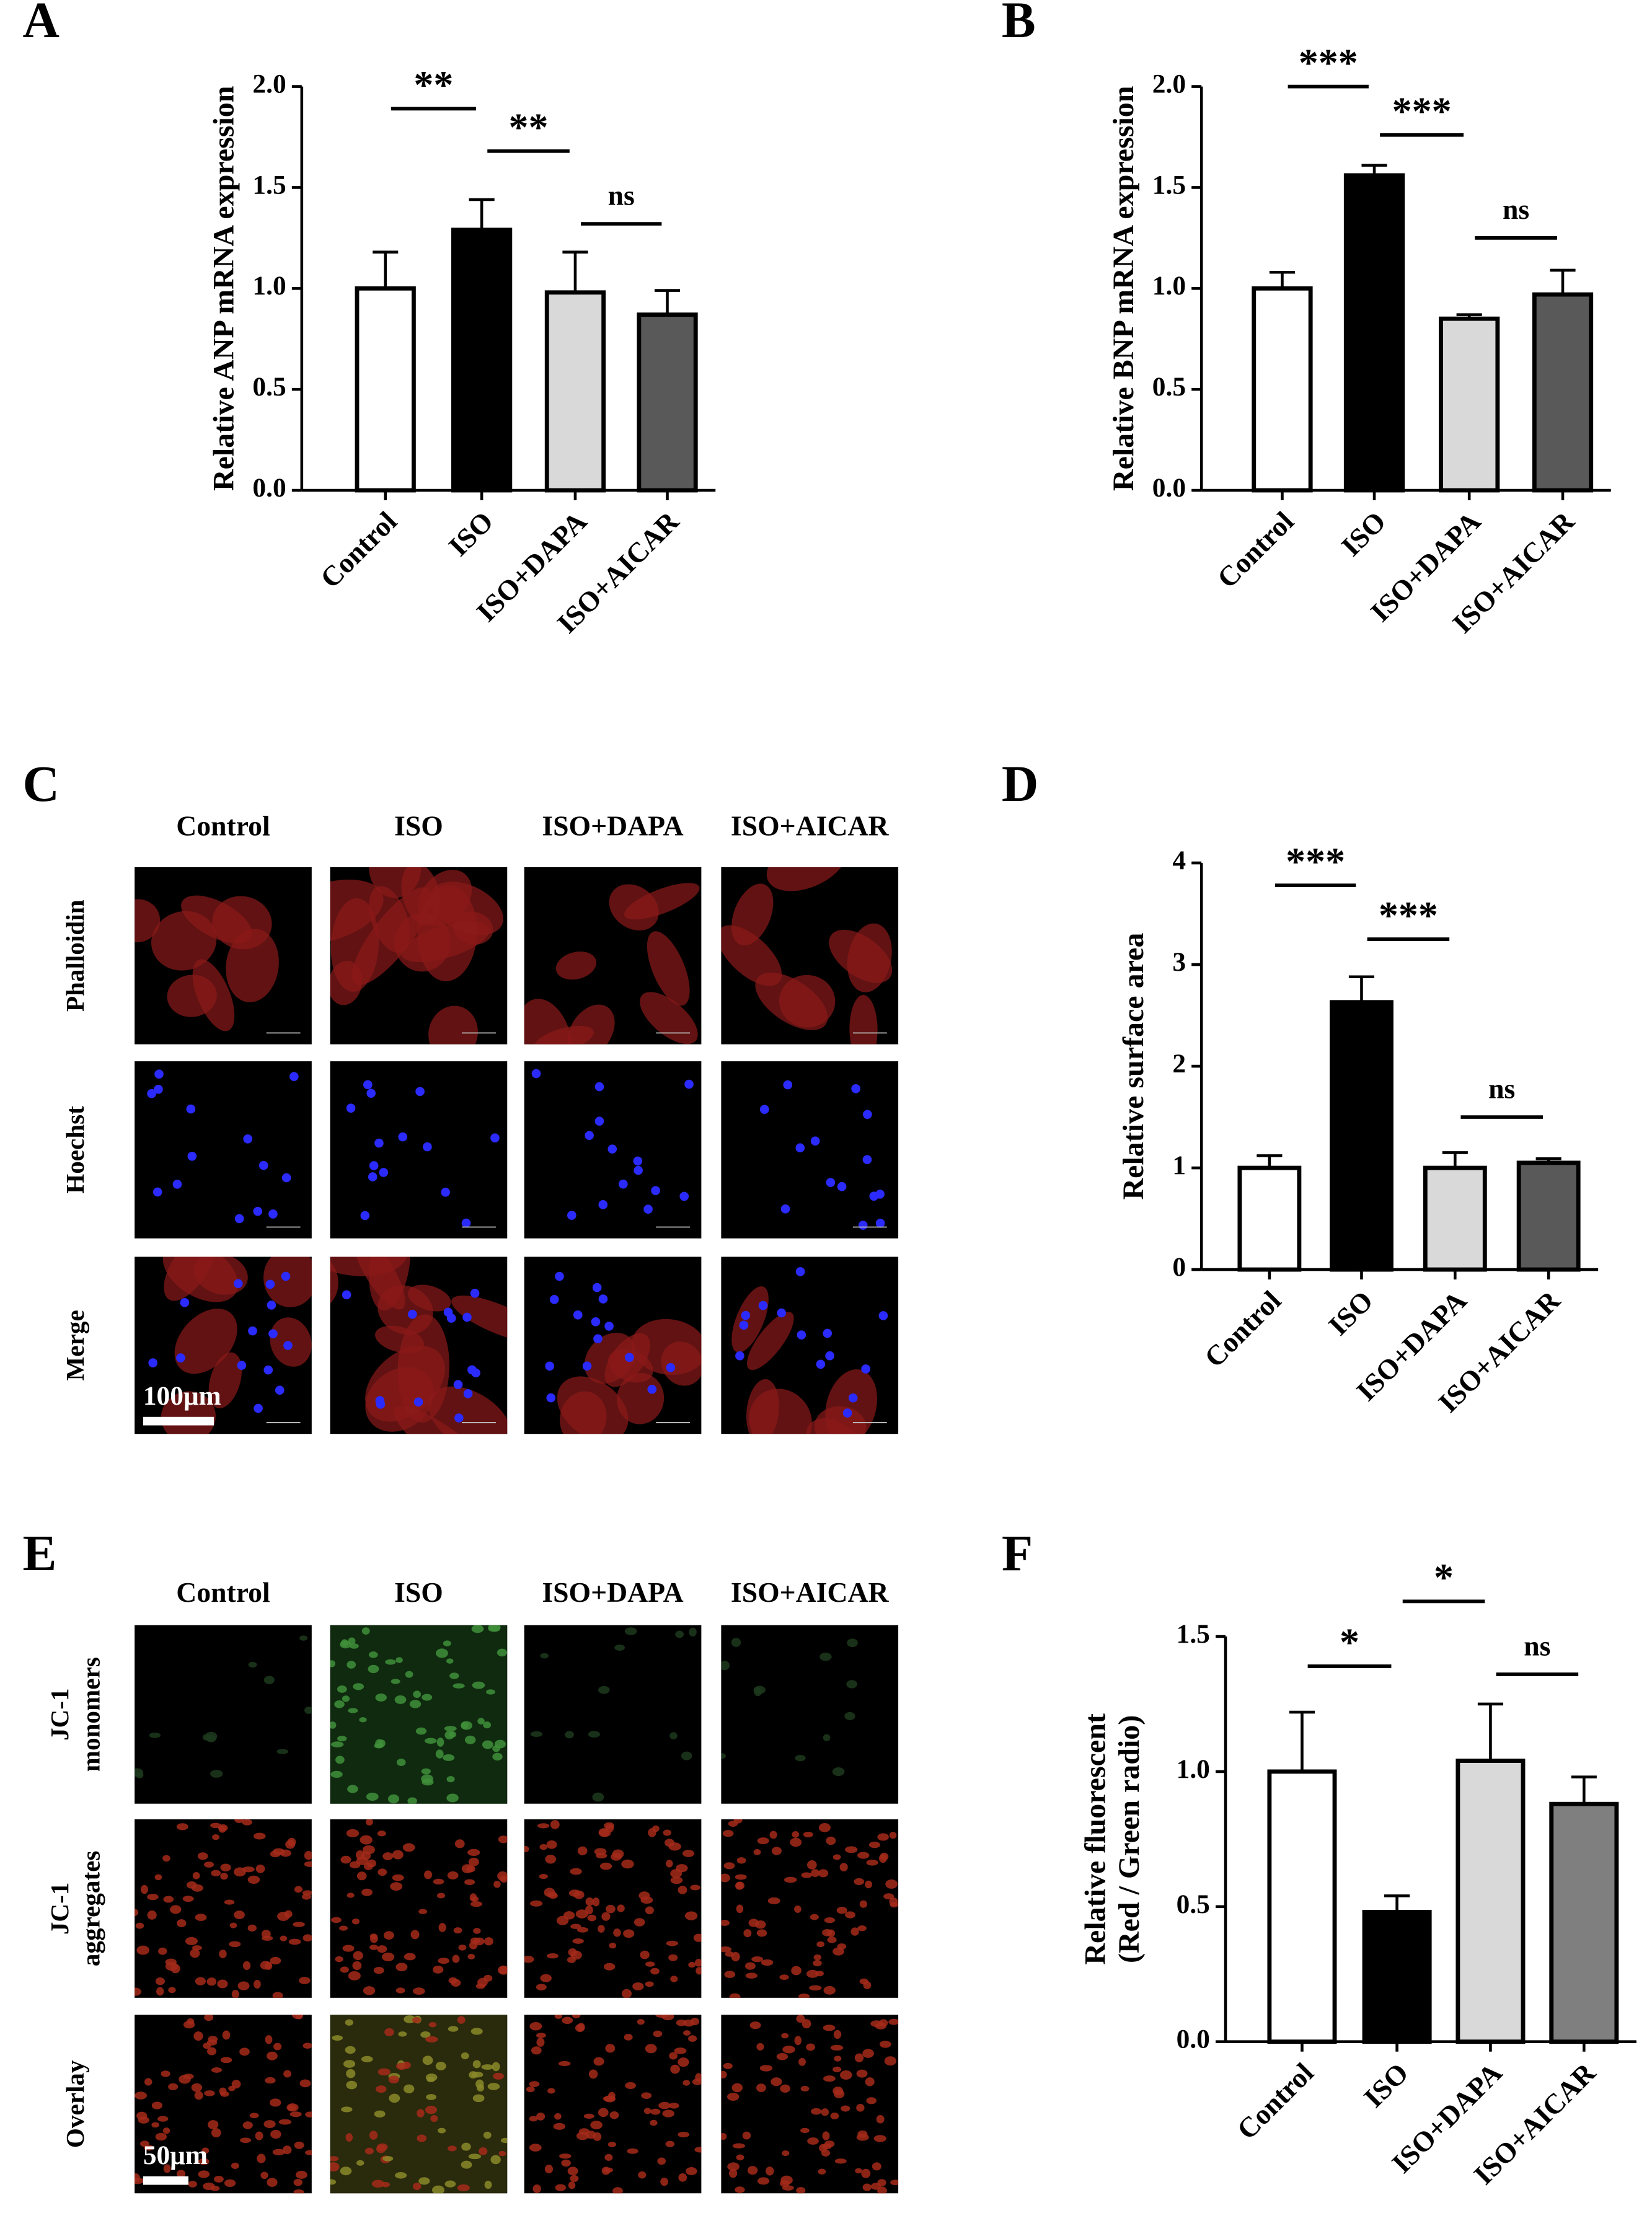  Describe the element at coordinates (1179, 1165) in the screenshot. I see `y-tick-label: 1` at that location.